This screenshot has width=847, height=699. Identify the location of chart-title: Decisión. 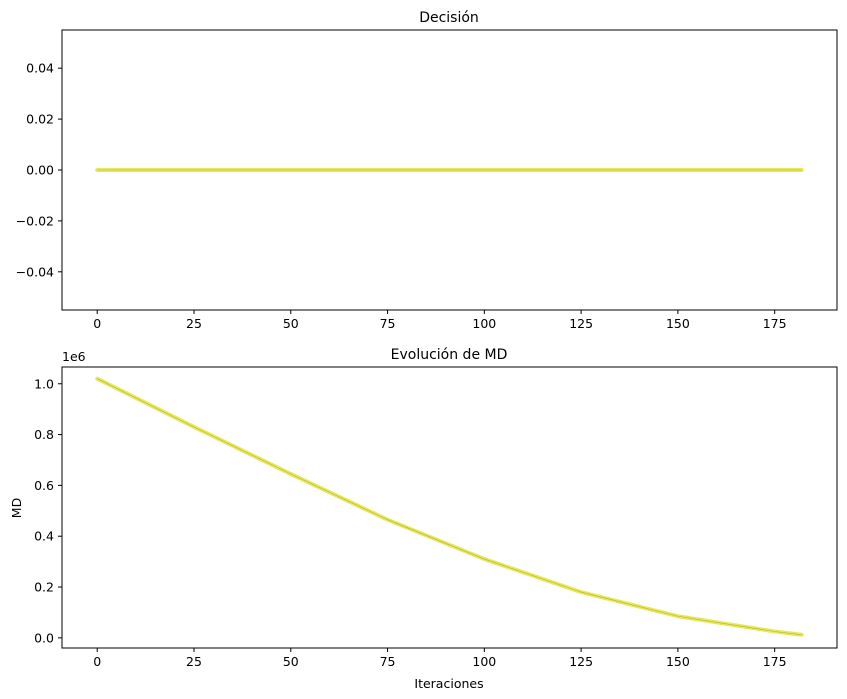
(449, 18).